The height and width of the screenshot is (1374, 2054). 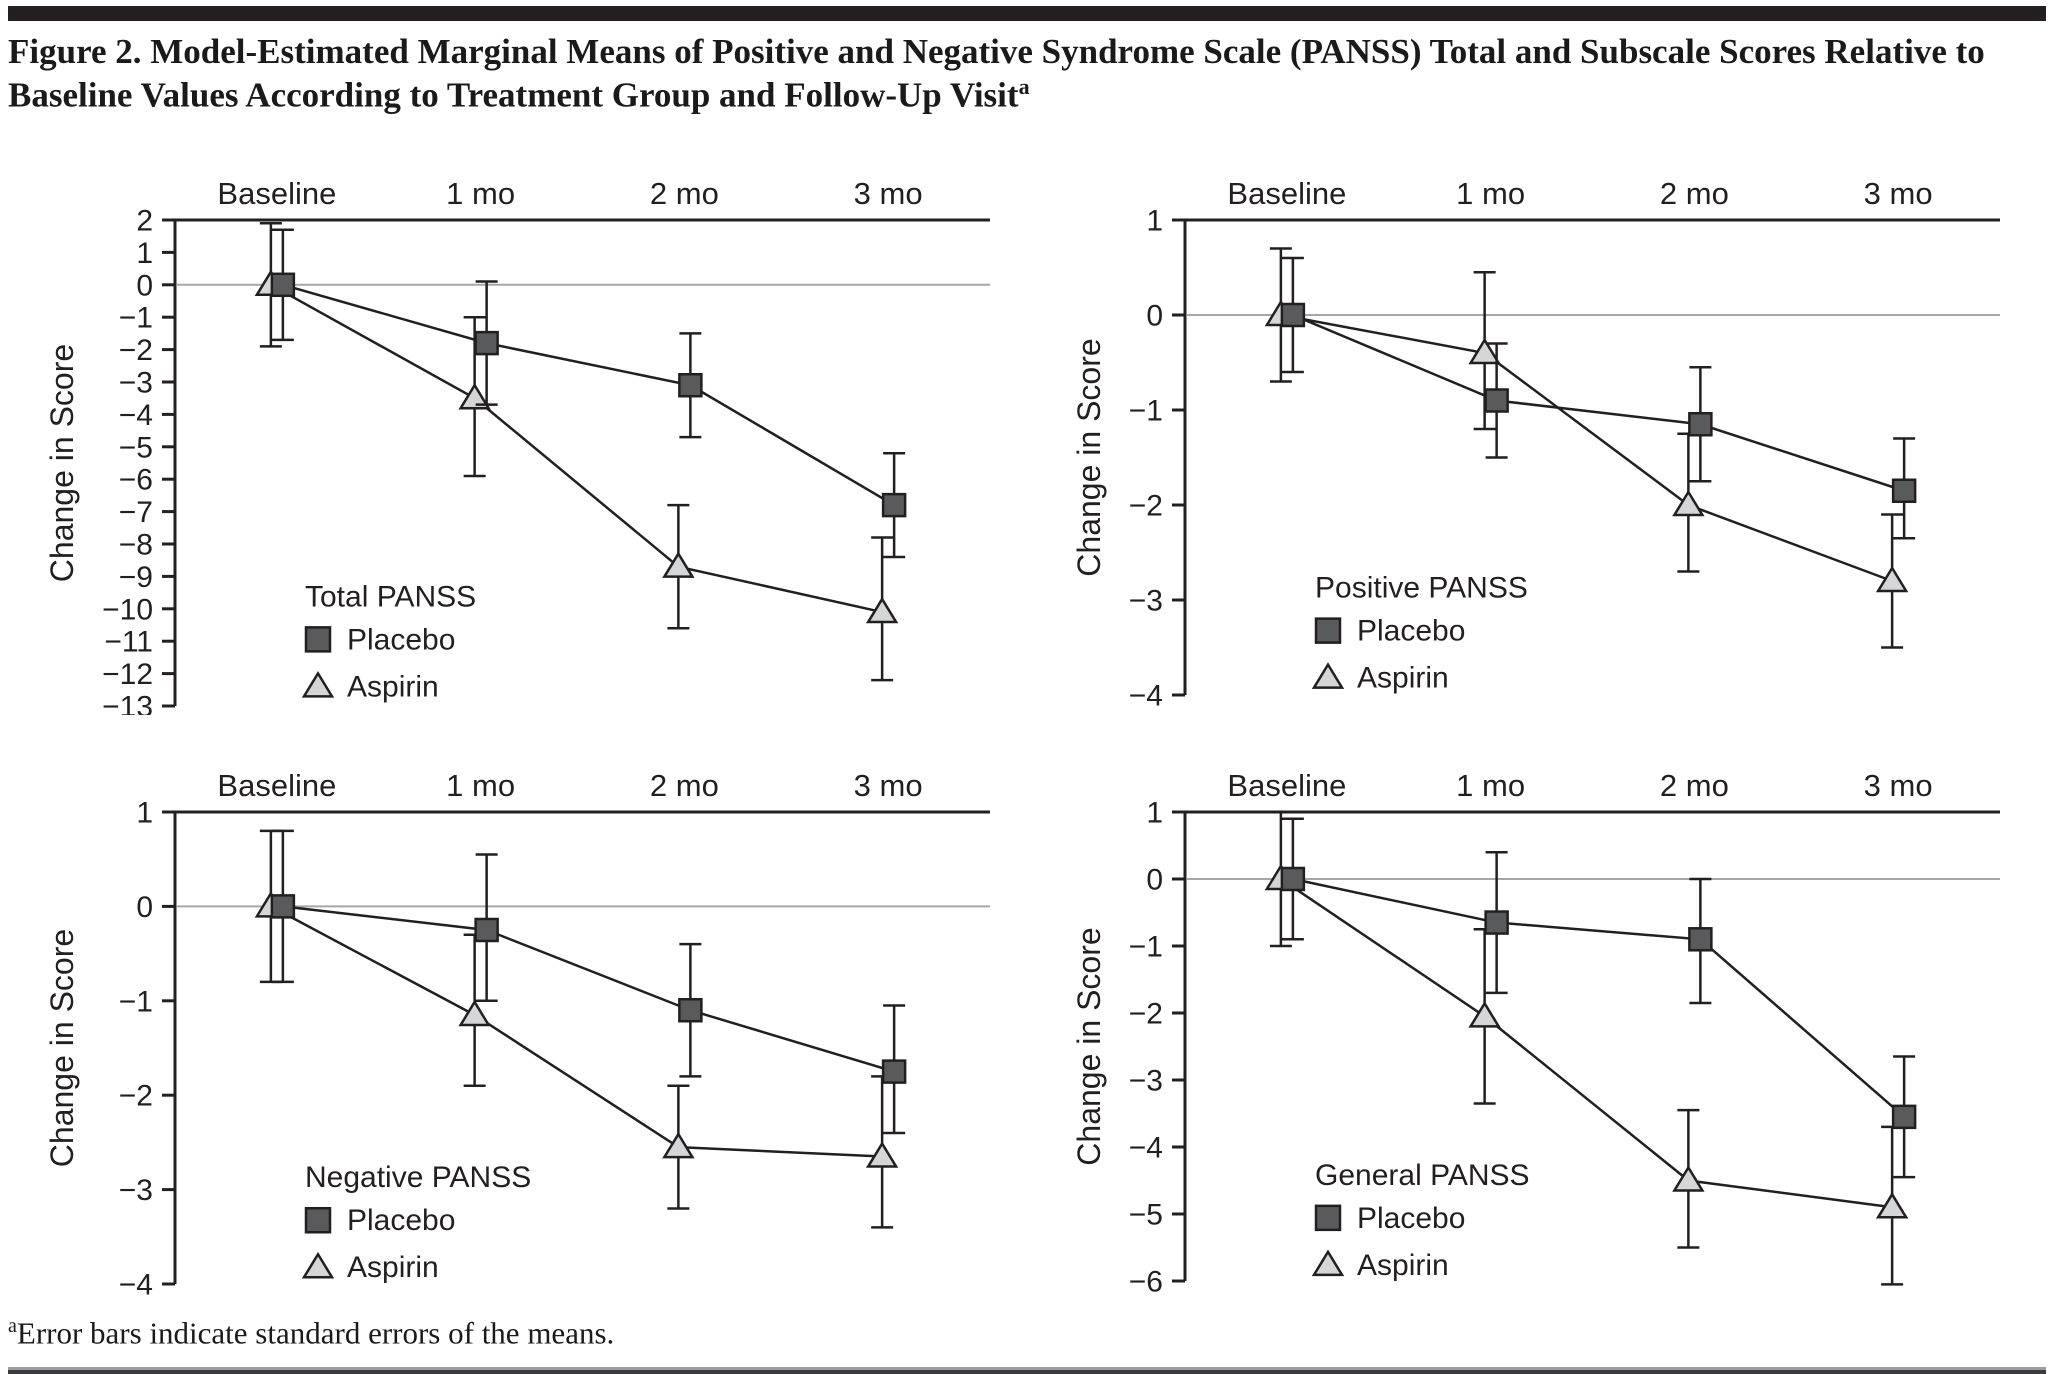 What do you see at coordinates (480, 193) in the screenshot?
I see `x-category-label: 1 mo` at bounding box center [480, 193].